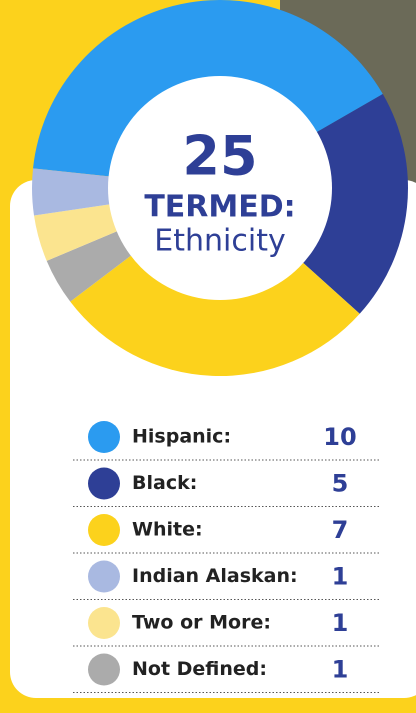 The height and width of the screenshot is (713, 416). I want to click on legend-label: Black:, so click(164, 483).